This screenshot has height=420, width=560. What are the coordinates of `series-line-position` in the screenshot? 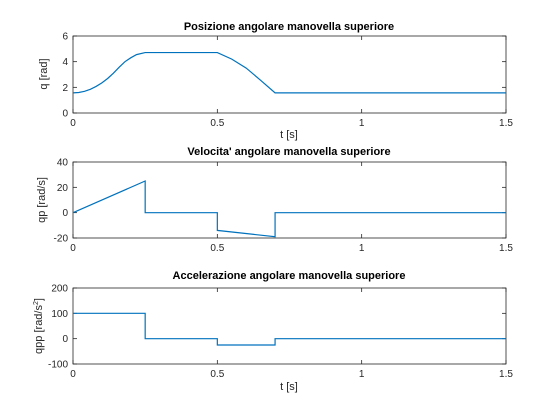 It's located at (289, 72).